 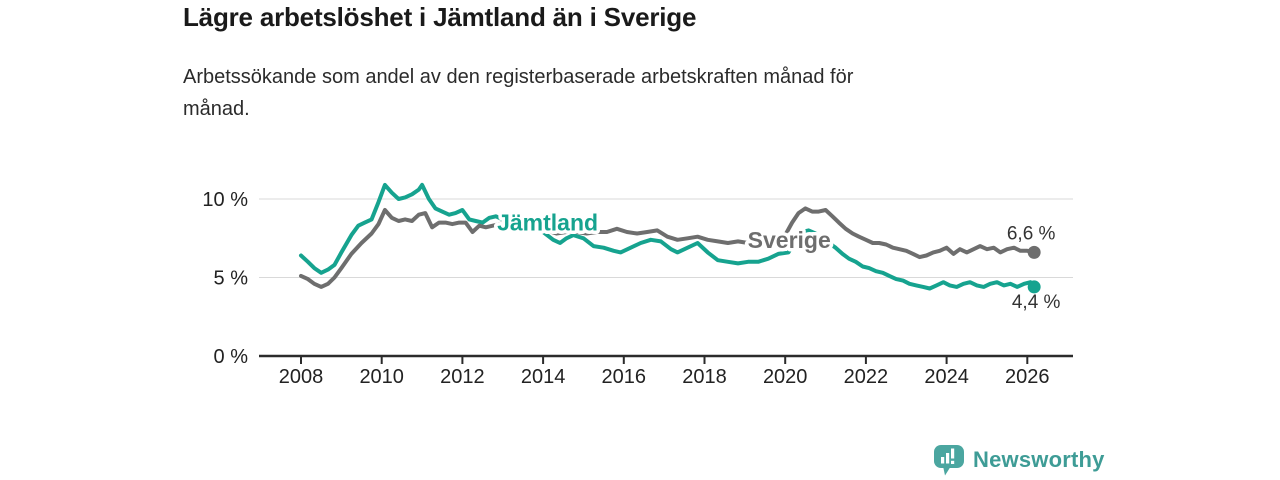 What do you see at coordinates (543, 377) in the screenshot?
I see `x-axis-tick-label: 2014` at bounding box center [543, 377].